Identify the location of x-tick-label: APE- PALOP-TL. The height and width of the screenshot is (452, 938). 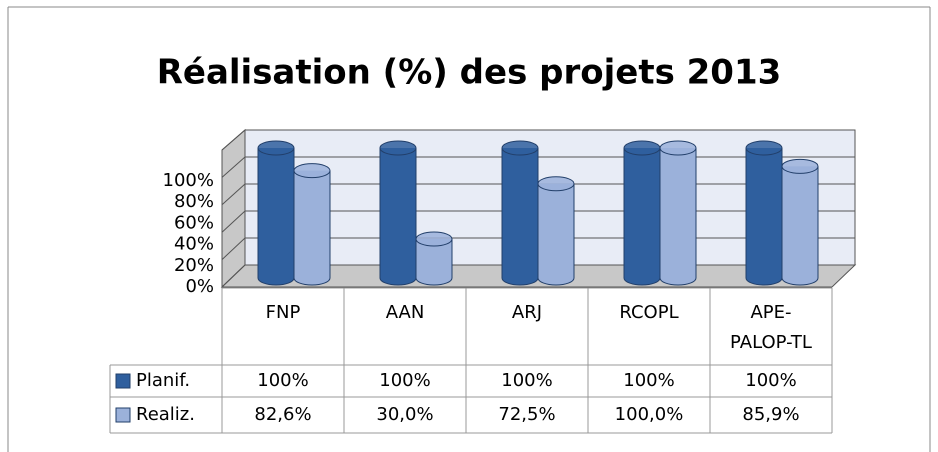
(771, 327).